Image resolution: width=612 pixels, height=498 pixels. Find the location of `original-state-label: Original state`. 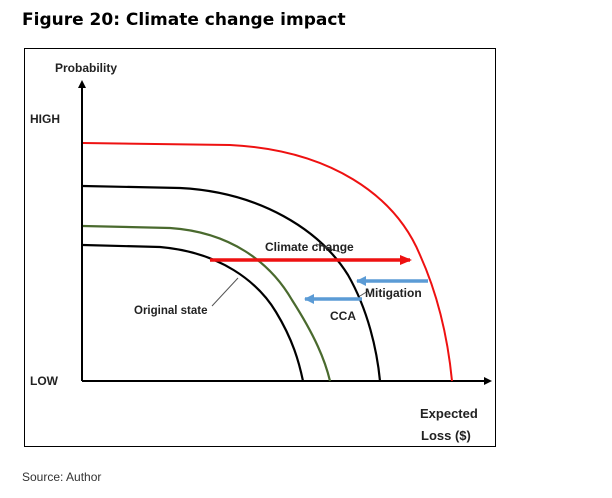

original-state-label: Original state is located at coordinates (171, 311).